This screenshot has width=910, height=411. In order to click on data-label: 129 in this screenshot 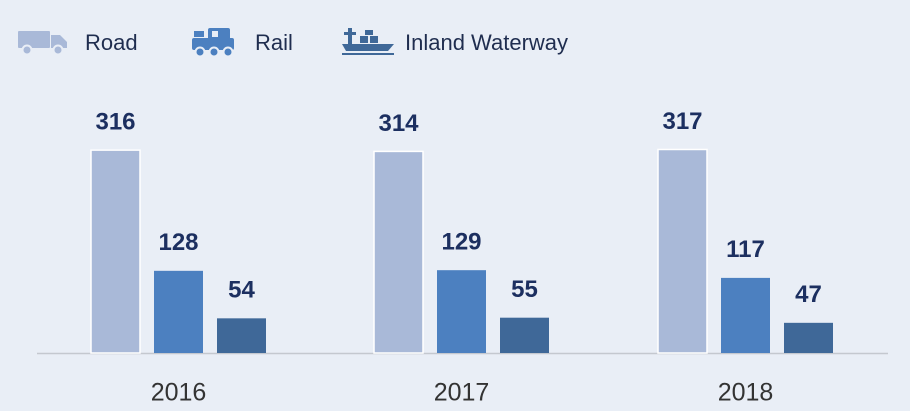, I will do `click(461, 242)`.